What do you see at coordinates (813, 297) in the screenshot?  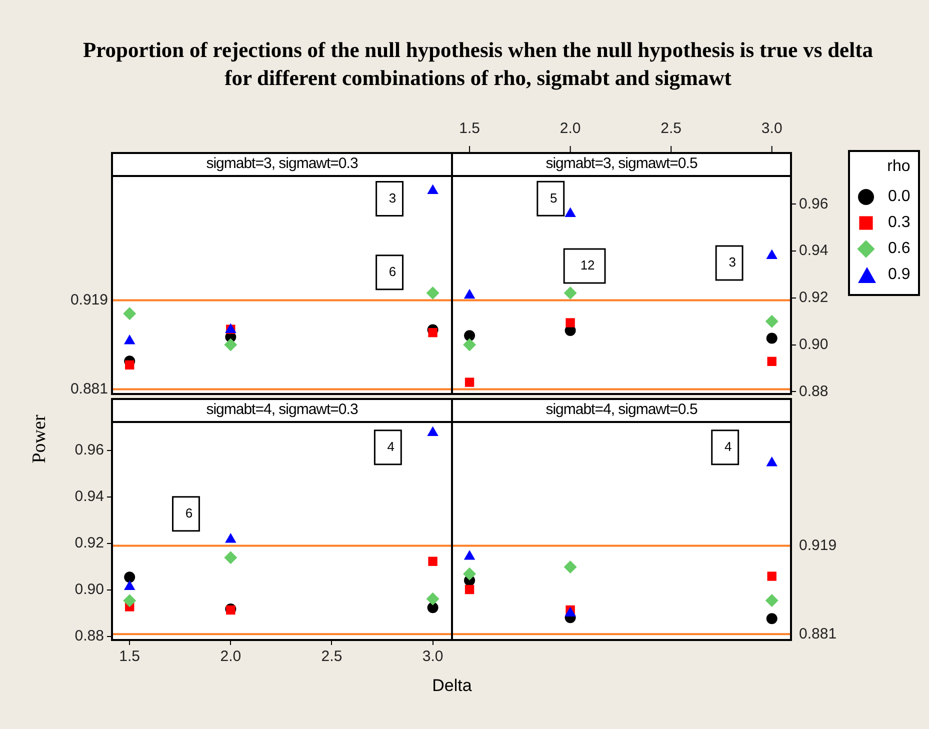 I see `y2-tick-label: 0.92` at bounding box center [813, 297].